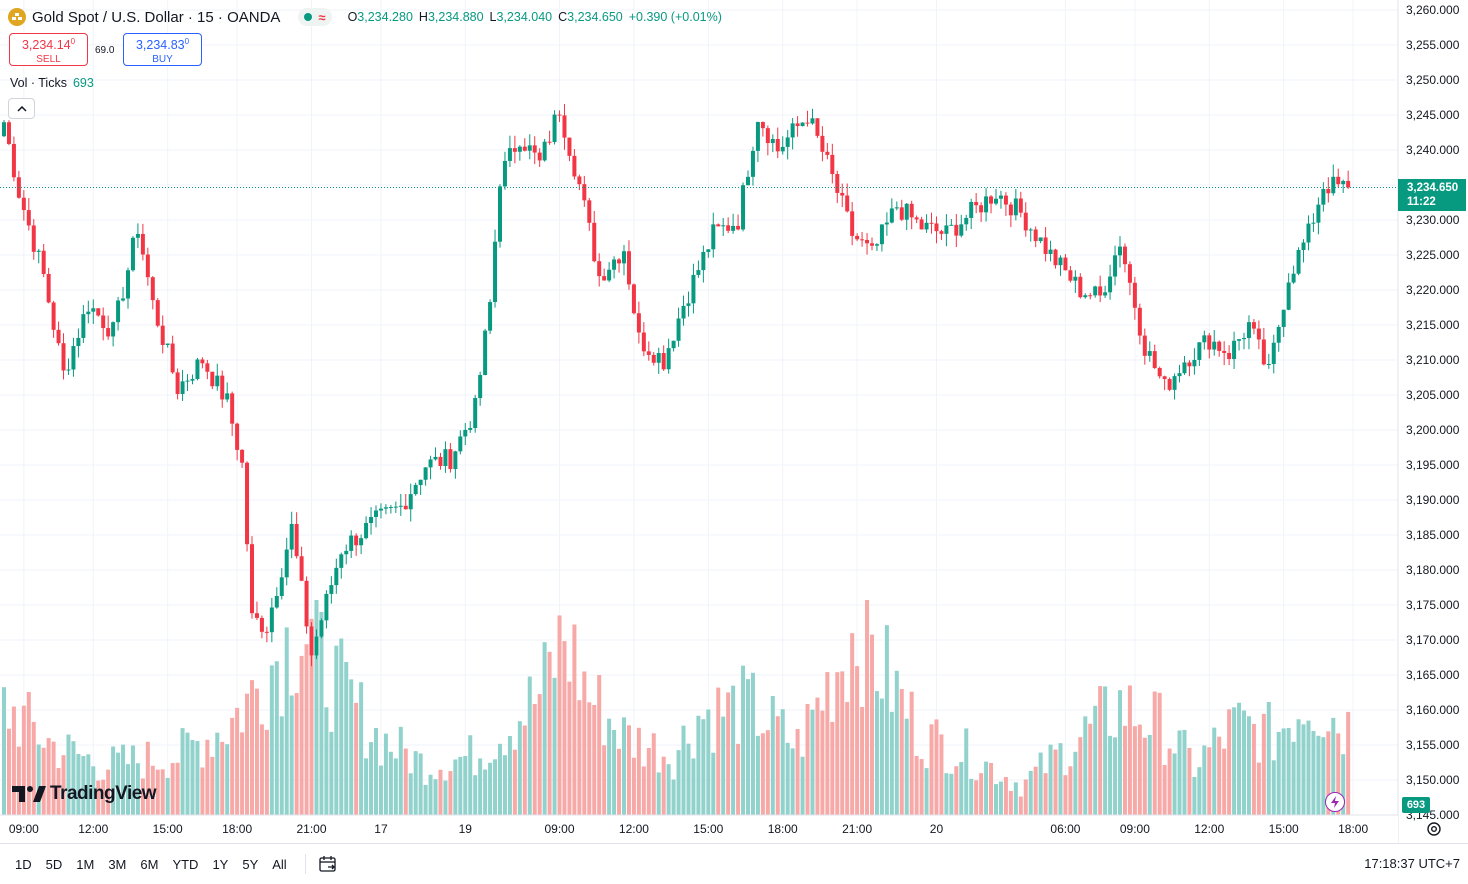 The image size is (1468, 884). What do you see at coordinates (279, 864) in the screenshot?
I see `range-all: All` at bounding box center [279, 864].